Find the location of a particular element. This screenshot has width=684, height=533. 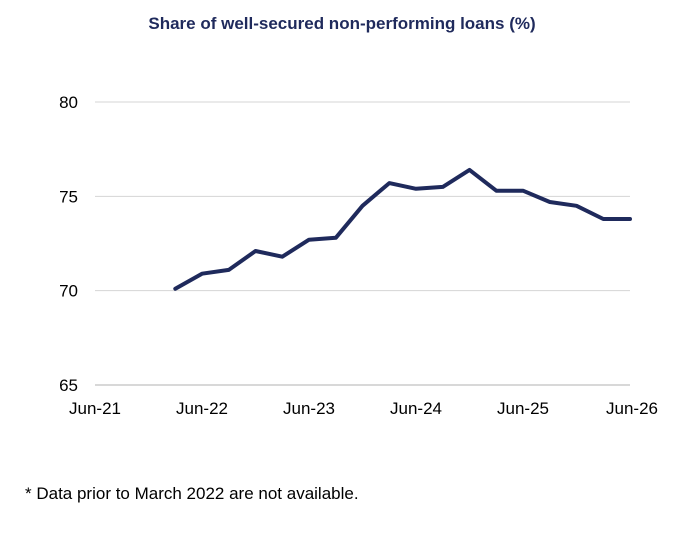

y-tick-label: 70 is located at coordinates (68, 291).